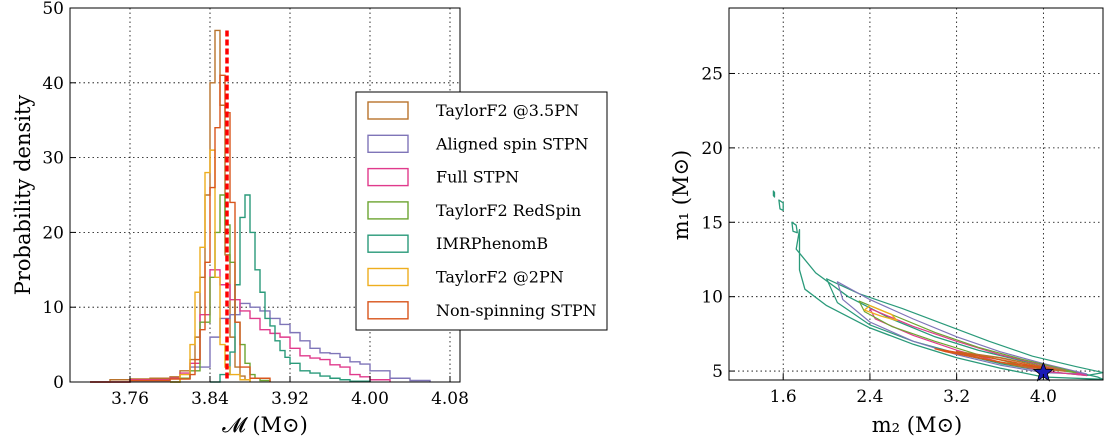 Image resolution: width=1118 pixels, height=445 pixels. What do you see at coordinates (507, 110) in the screenshot?
I see `legend-label: TaylorF2 @3.5PN` at bounding box center [507, 110].